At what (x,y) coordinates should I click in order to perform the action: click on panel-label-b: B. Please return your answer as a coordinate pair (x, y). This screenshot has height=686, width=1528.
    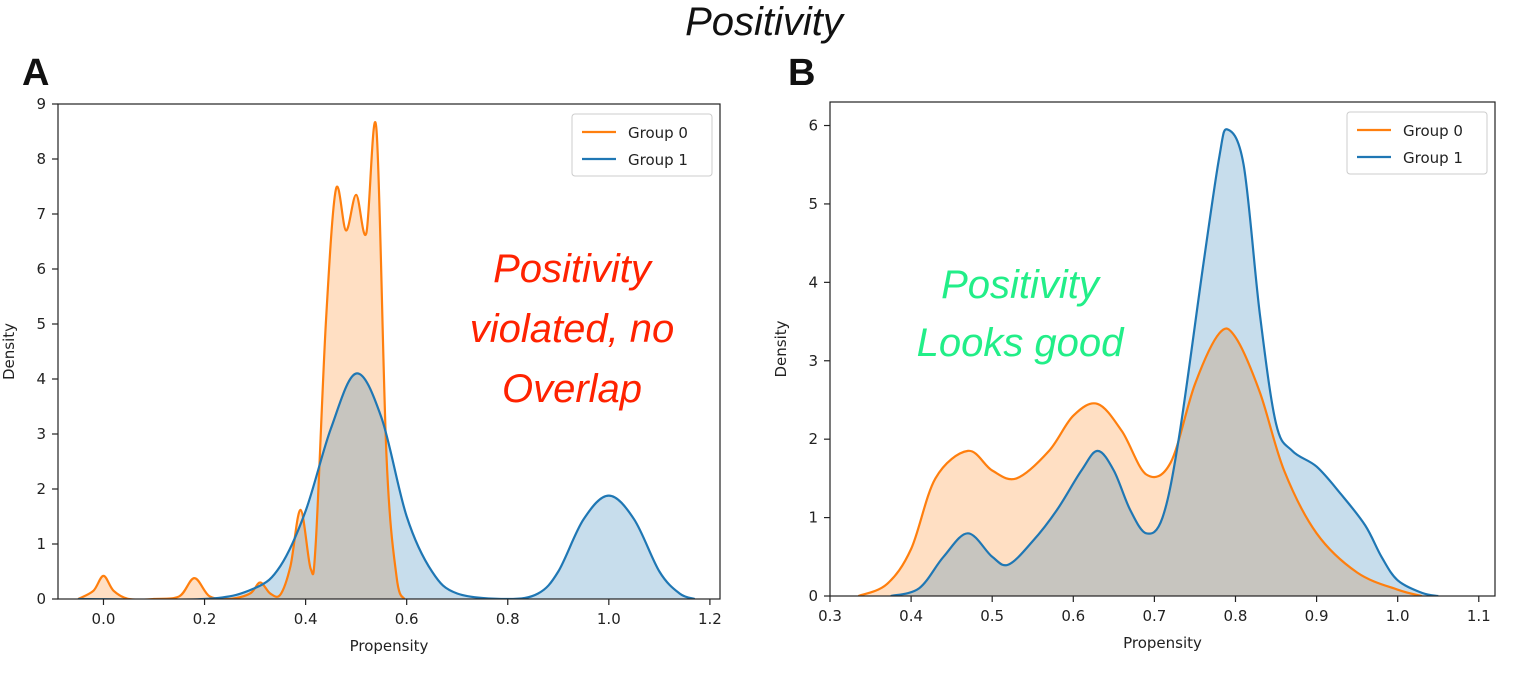
    Looking at the image, I should click on (802, 73).